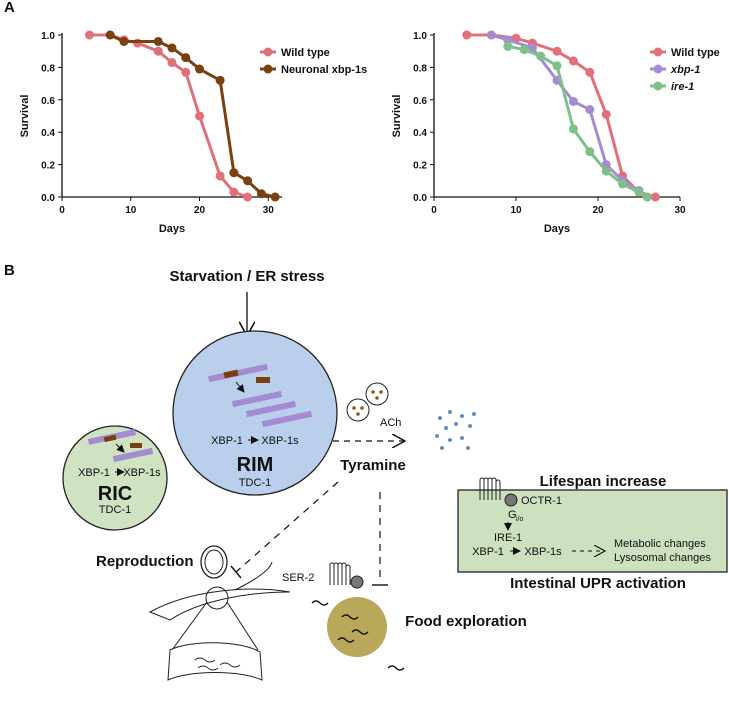 The height and width of the screenshot is (703, 729). I want to click on arrow, so click(240, 387).